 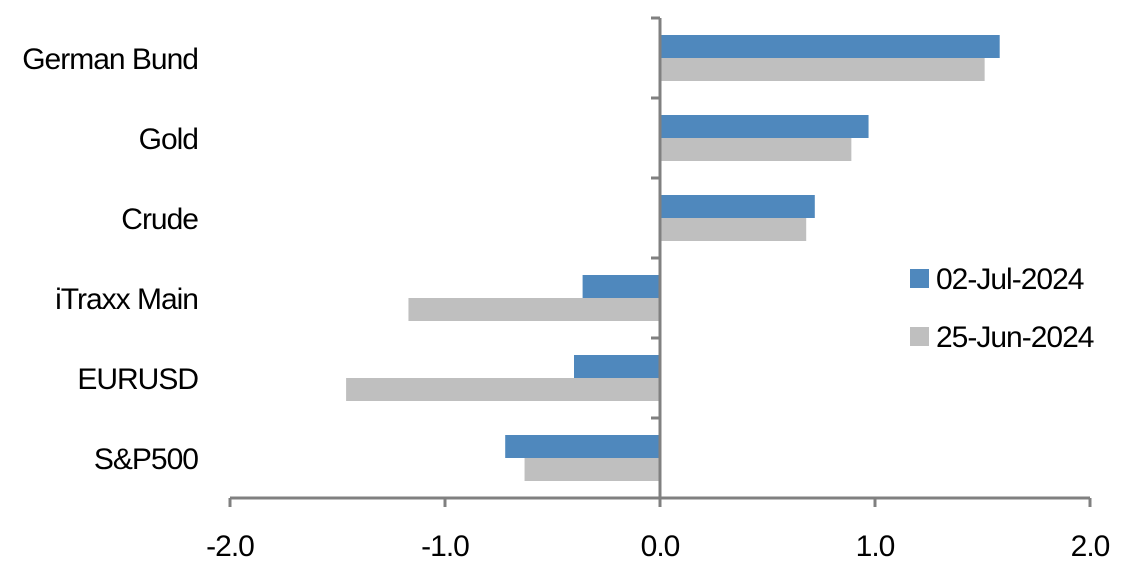 I want to click on legend-label: 02-Jul-2024, so click(x=1010, y=279).